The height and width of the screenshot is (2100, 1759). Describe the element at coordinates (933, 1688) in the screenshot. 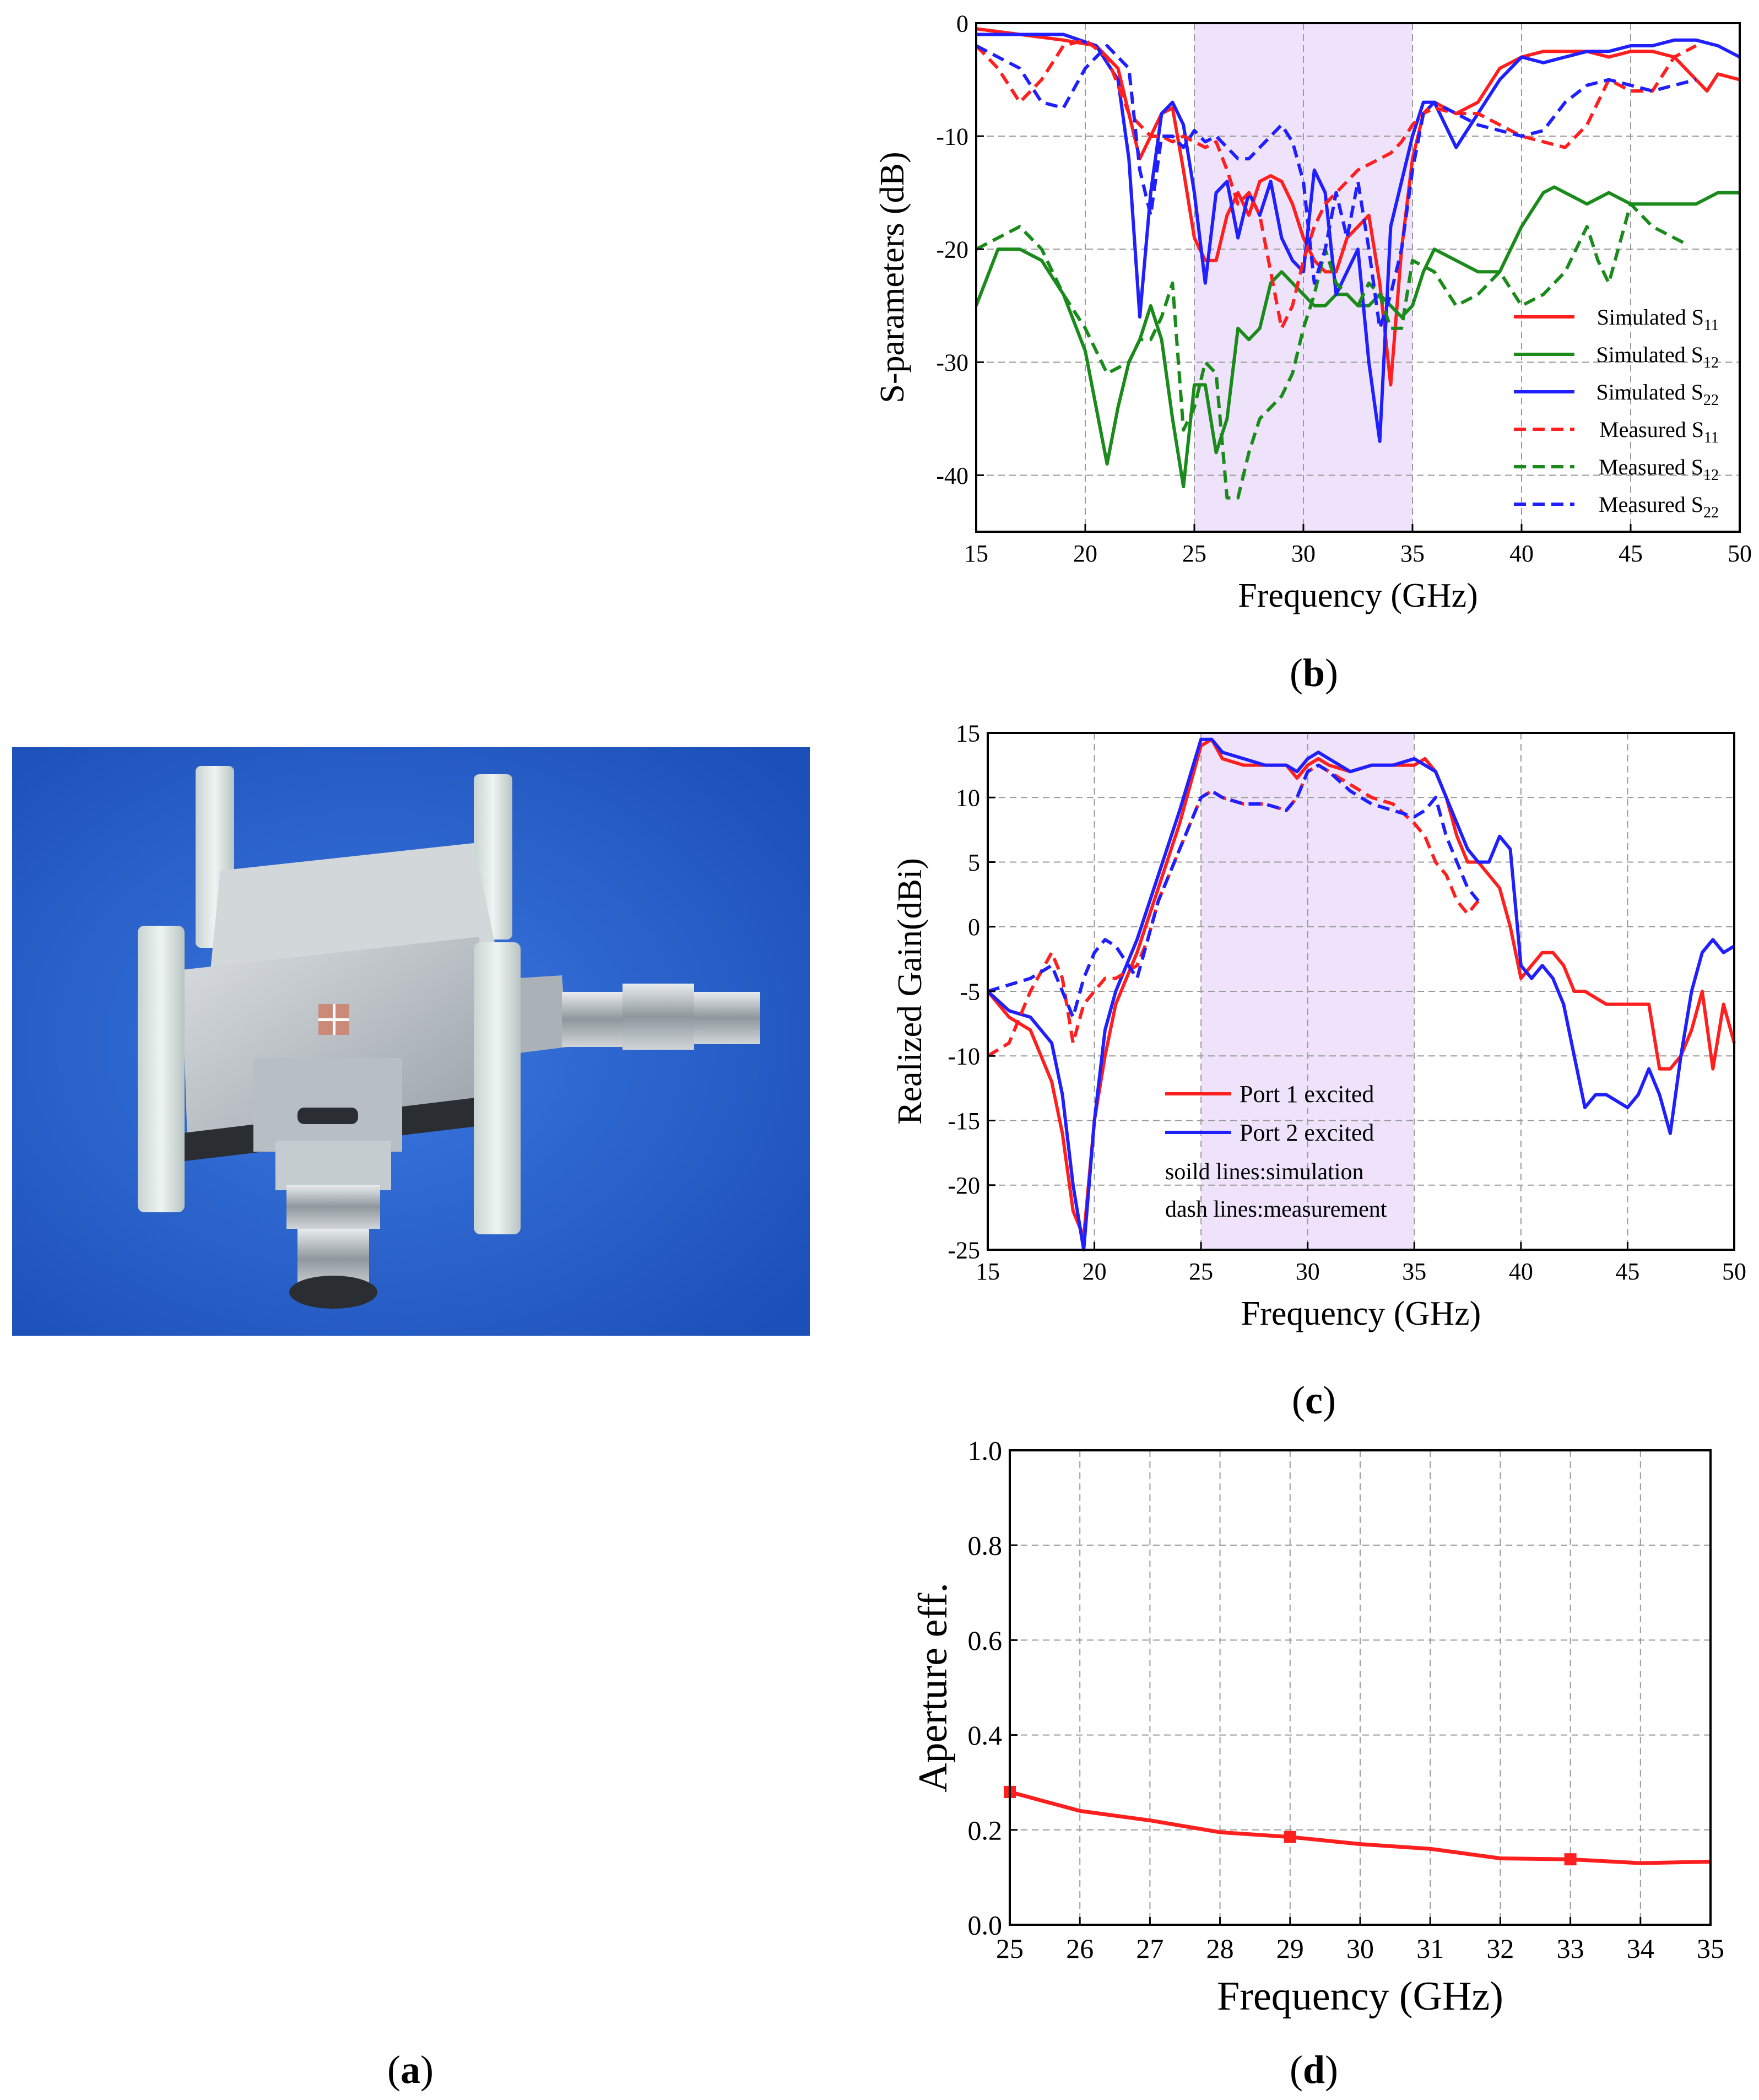

I see `y-axis-label: Aperture eff.` at that location.